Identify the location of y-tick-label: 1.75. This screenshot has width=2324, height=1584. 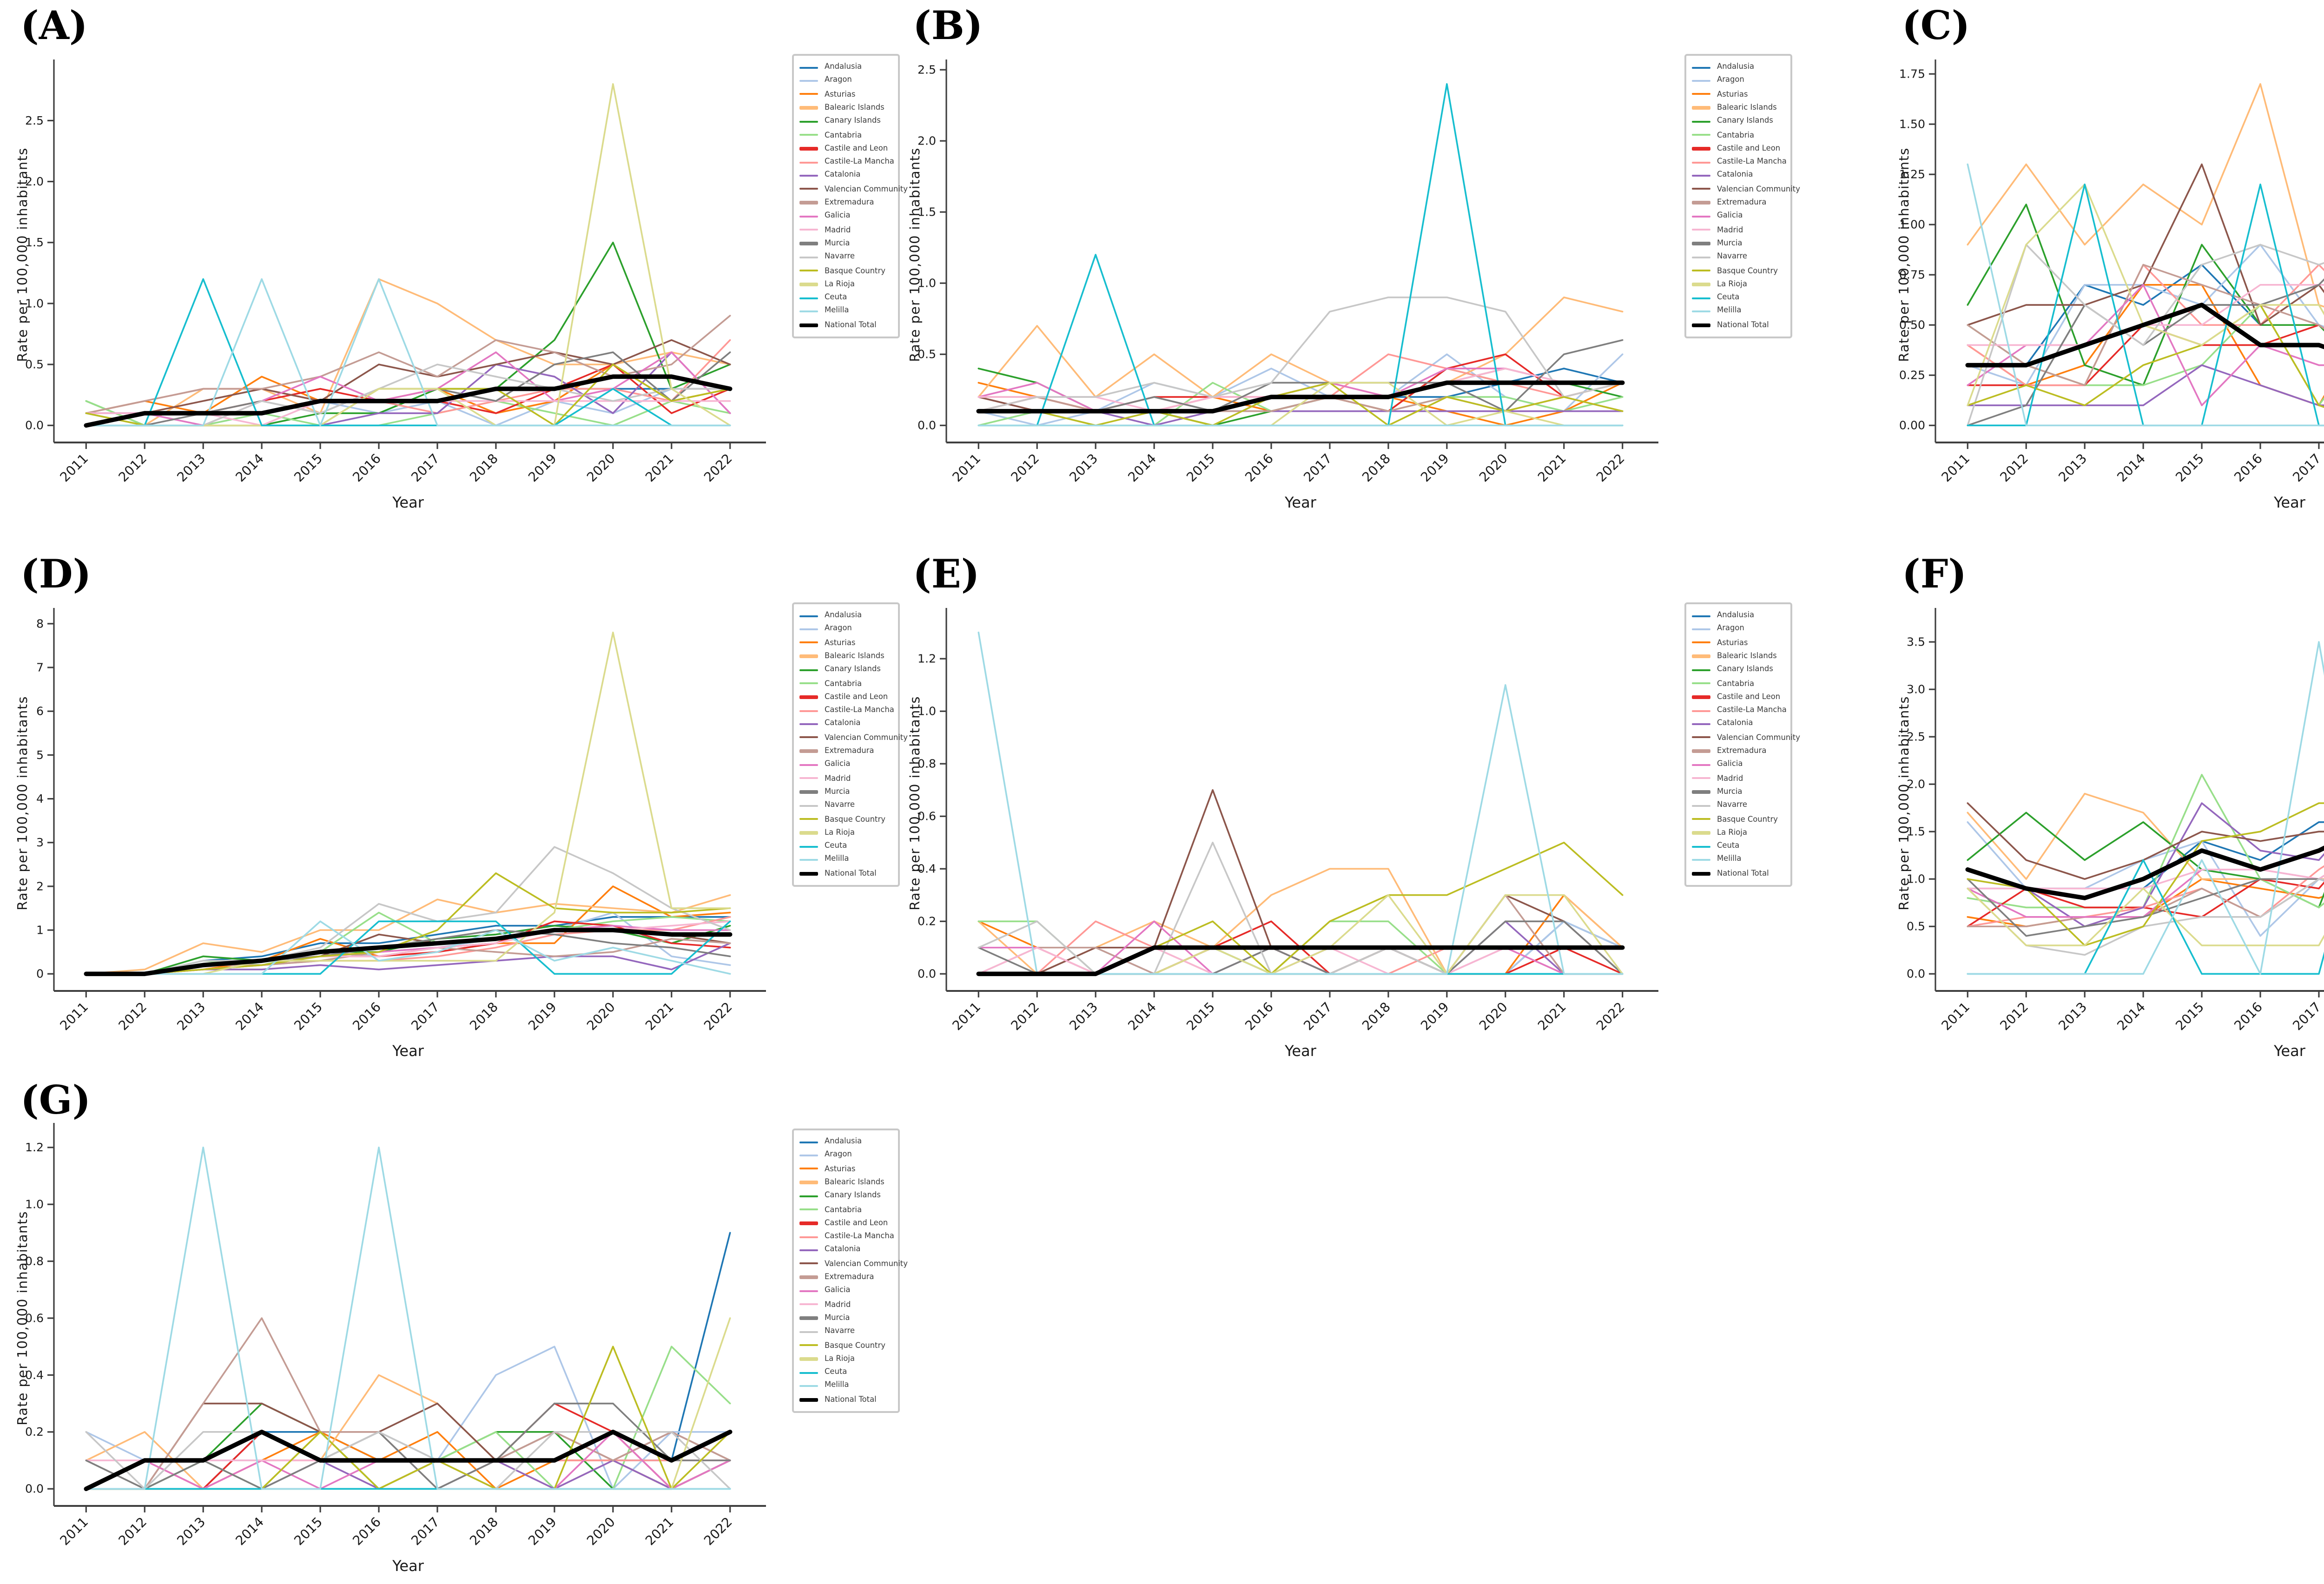
(1912, 74).